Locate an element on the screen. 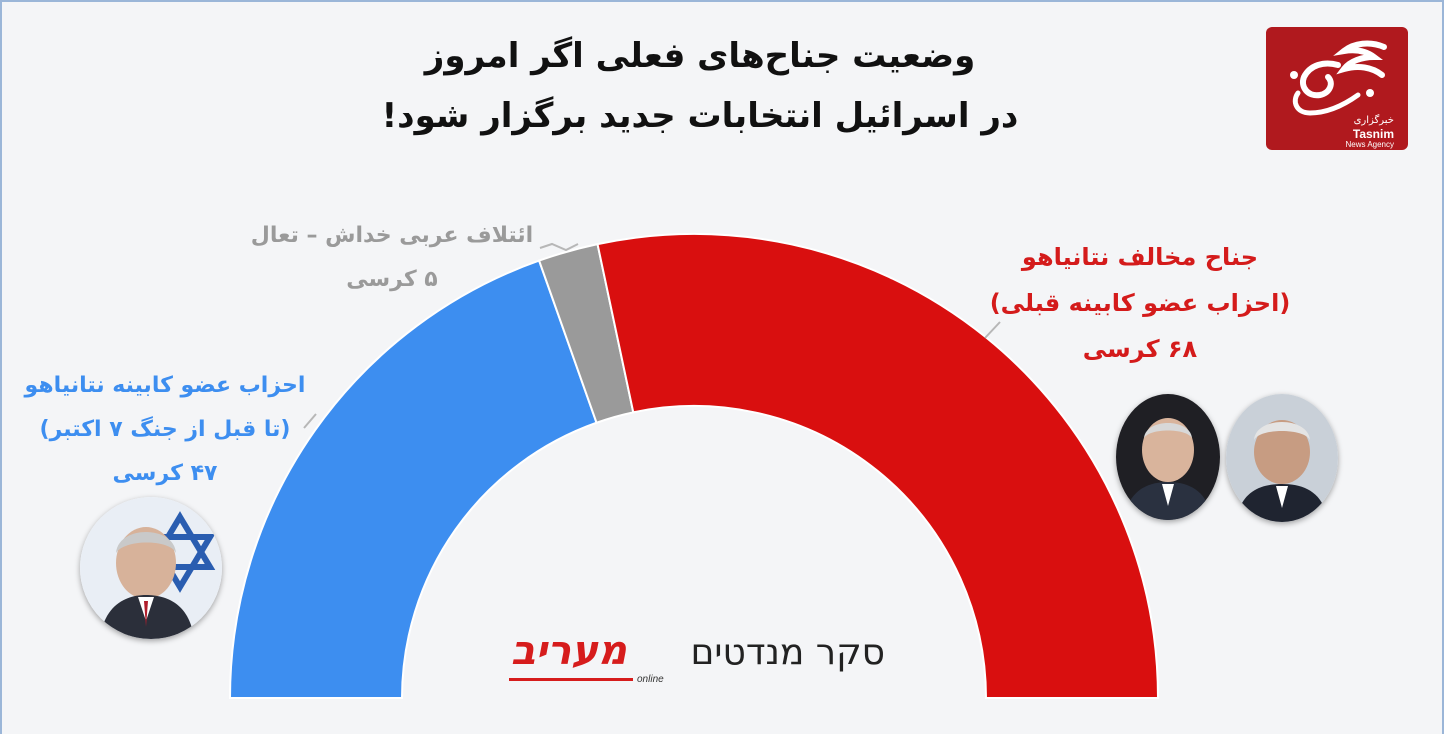  left-portrait-icon is located at coordinates (151, 568).